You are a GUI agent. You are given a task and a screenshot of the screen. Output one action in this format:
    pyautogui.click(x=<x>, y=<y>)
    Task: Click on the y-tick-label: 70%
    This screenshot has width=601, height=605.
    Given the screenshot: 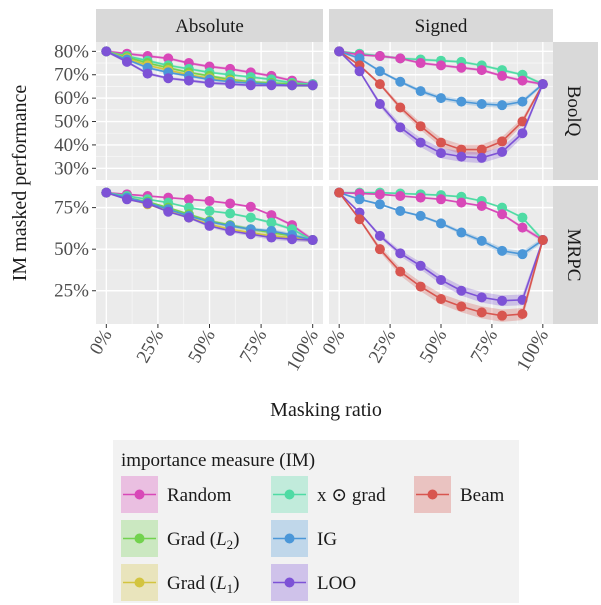 What is the action you would take?
    pyautogui.click(x=71, y=75)
    